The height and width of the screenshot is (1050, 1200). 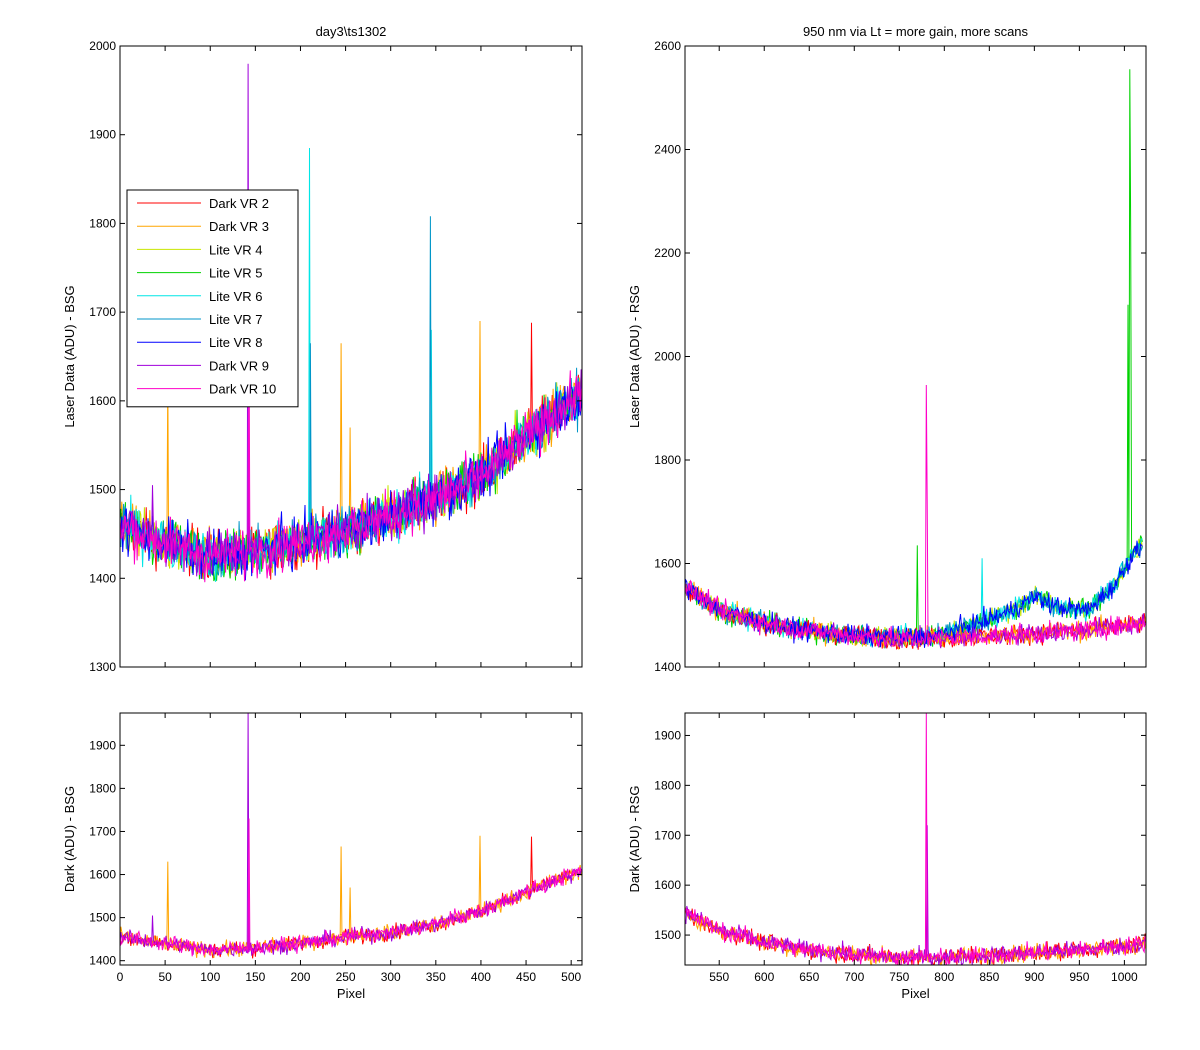 What do you see at coordinates (235, 273) in the screenshot?
I see `legend-label-lite-vr-5: Lite VR 5` at bounding box center [235, 273].